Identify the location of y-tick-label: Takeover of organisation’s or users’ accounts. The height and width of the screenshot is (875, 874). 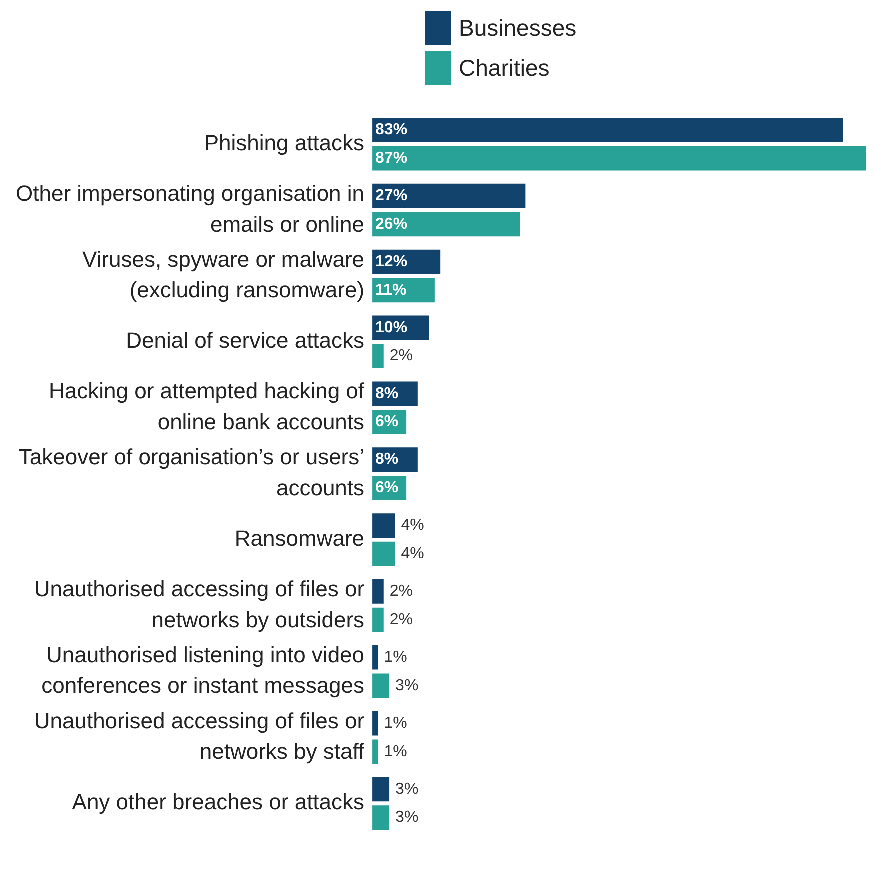
(191, 472).